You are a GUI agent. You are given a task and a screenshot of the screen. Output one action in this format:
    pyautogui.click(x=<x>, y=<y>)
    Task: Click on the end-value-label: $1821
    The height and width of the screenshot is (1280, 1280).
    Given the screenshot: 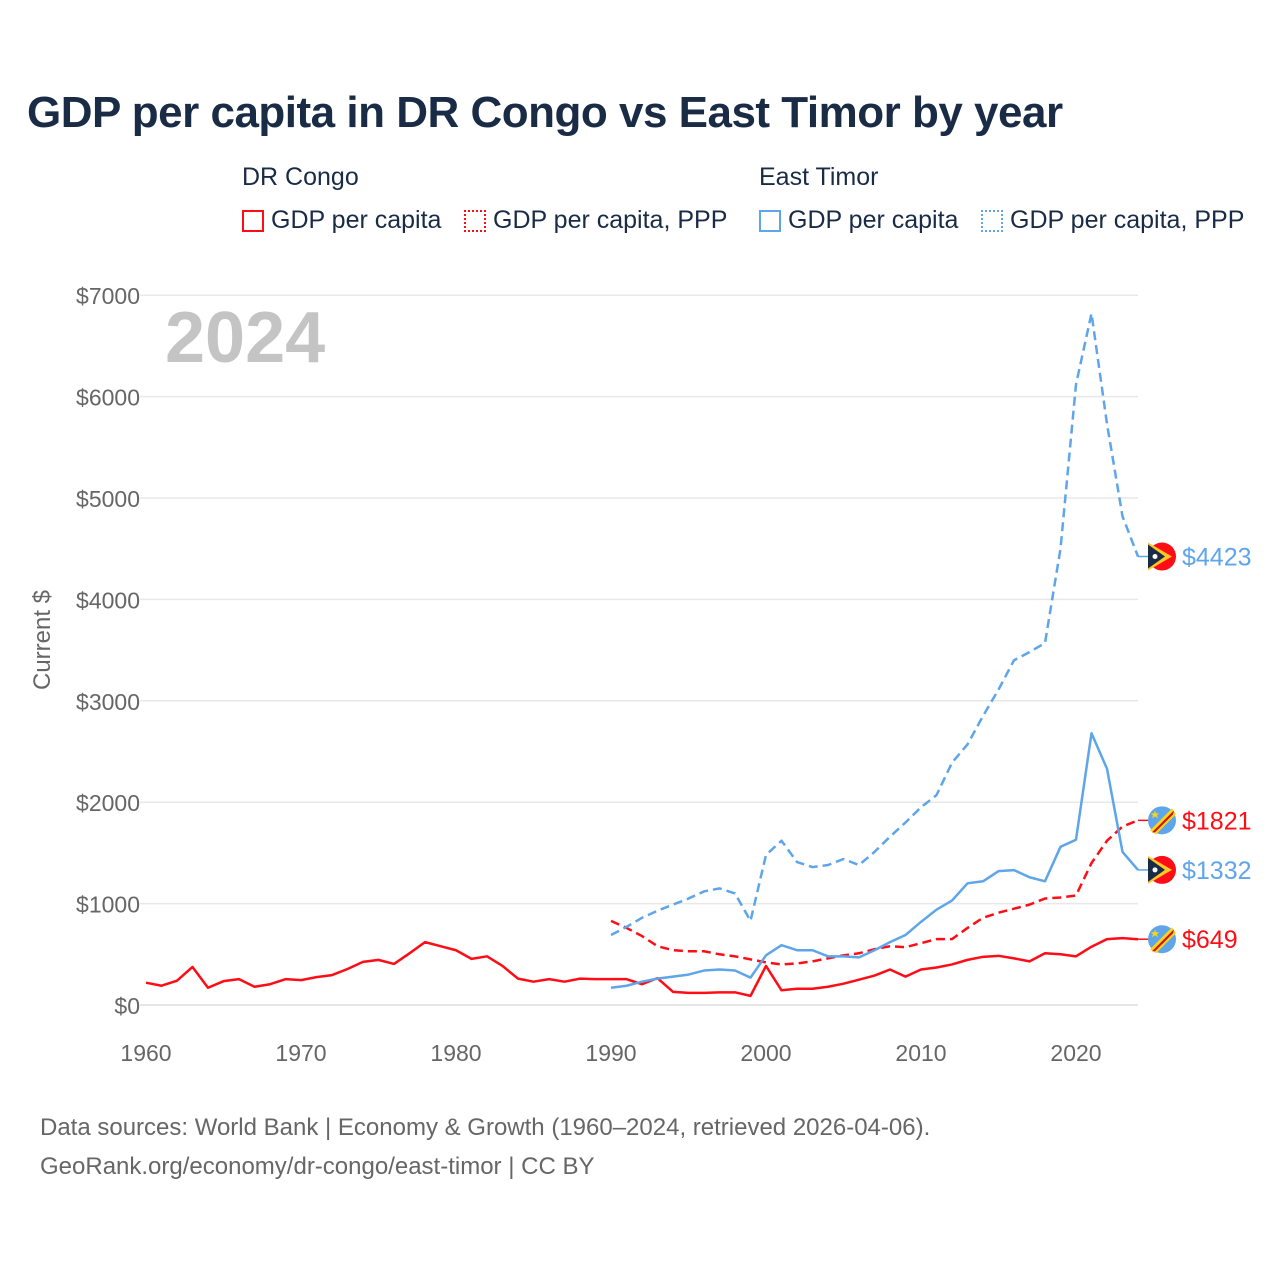 What is the action you would take?
    pyautogui.click(x=1217, y=821)
    